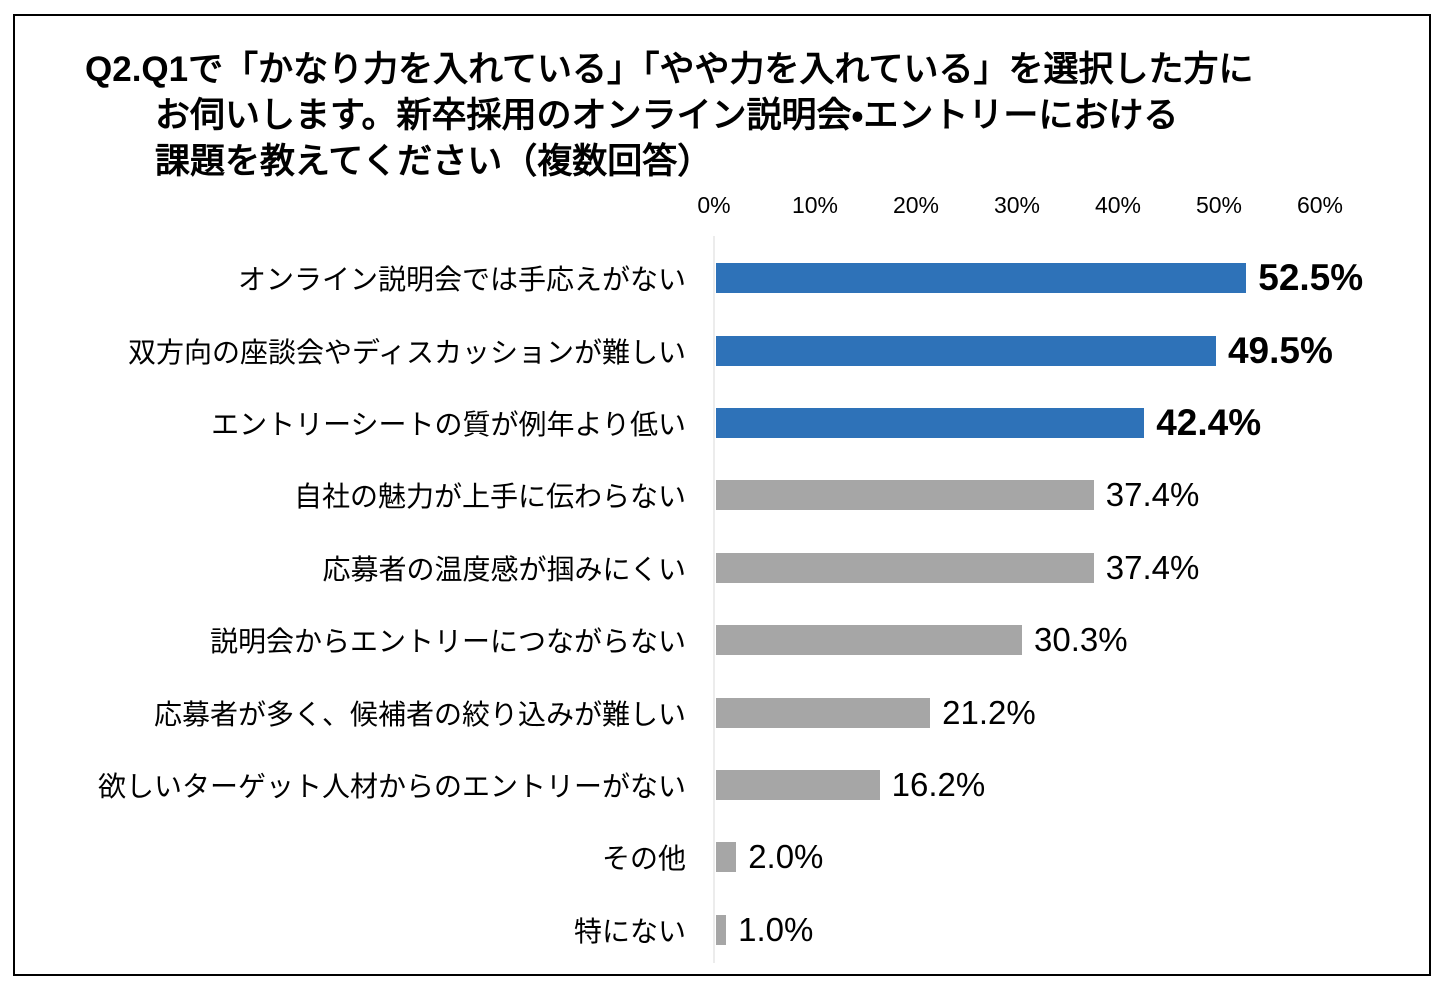 The height and width of the screenshot is (990, 1444). Describe the element at coordinates (714, 599) in the screenshot. I see `y-axis-baseline` at that location.